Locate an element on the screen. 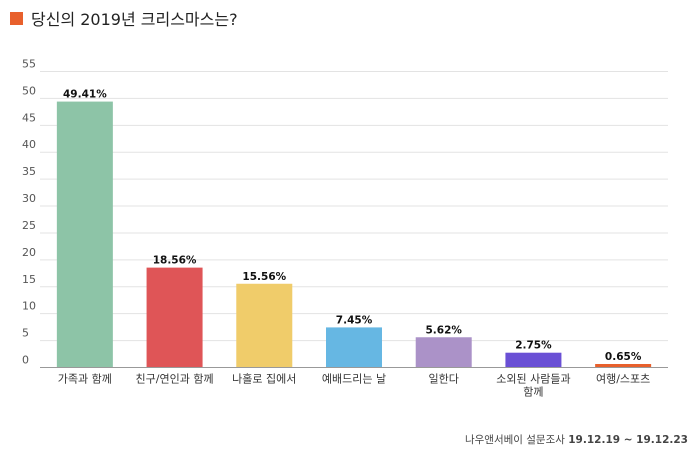  value-label: 15.56% is located at coordinates (264, 277).